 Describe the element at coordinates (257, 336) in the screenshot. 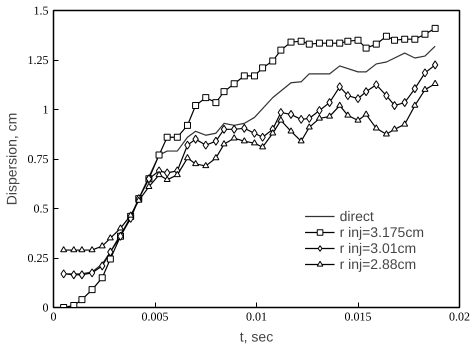

I see `x-axis-title: t, sec` at that location.